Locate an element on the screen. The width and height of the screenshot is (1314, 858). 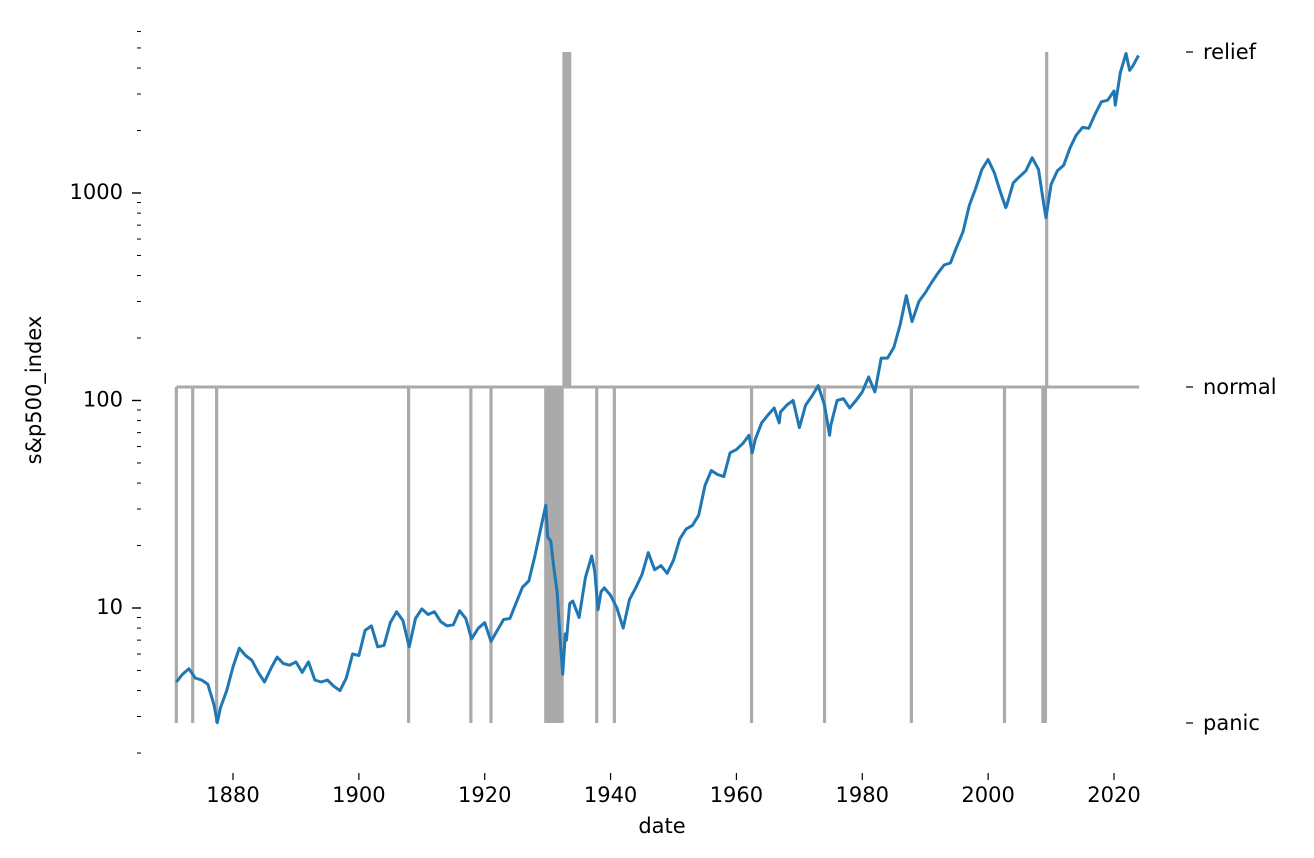
y-axis-title: s&p500_index is located at coordinates (34, 390).